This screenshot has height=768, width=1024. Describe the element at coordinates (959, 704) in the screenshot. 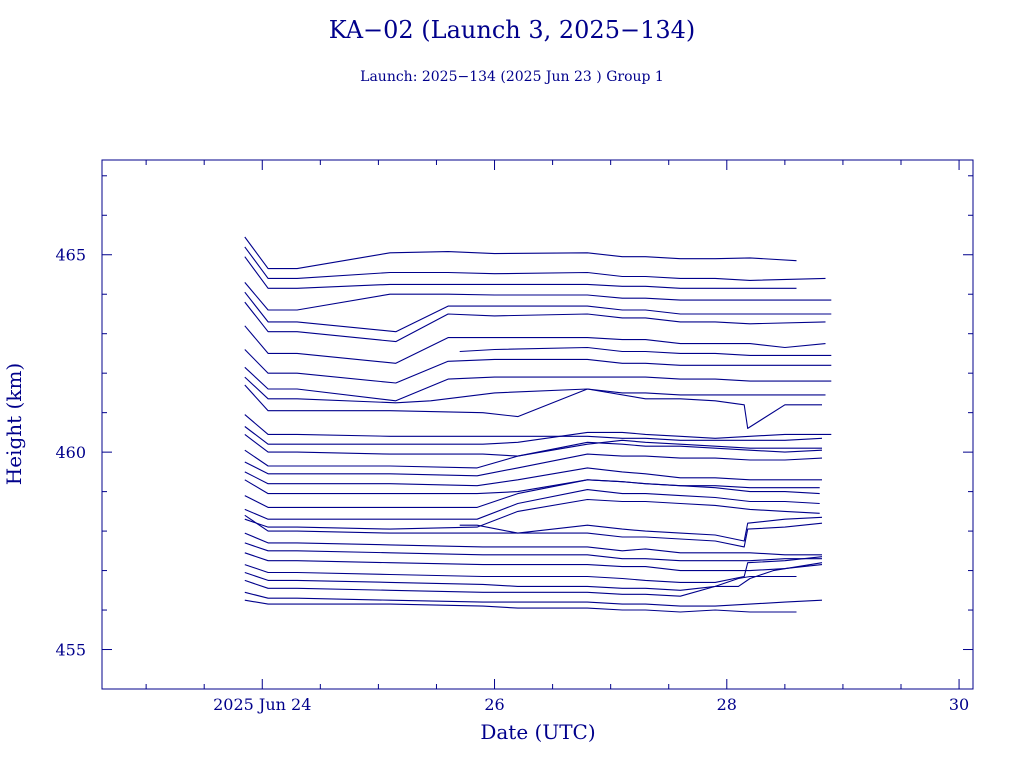

I see `x-tick-label: 30` at that location.